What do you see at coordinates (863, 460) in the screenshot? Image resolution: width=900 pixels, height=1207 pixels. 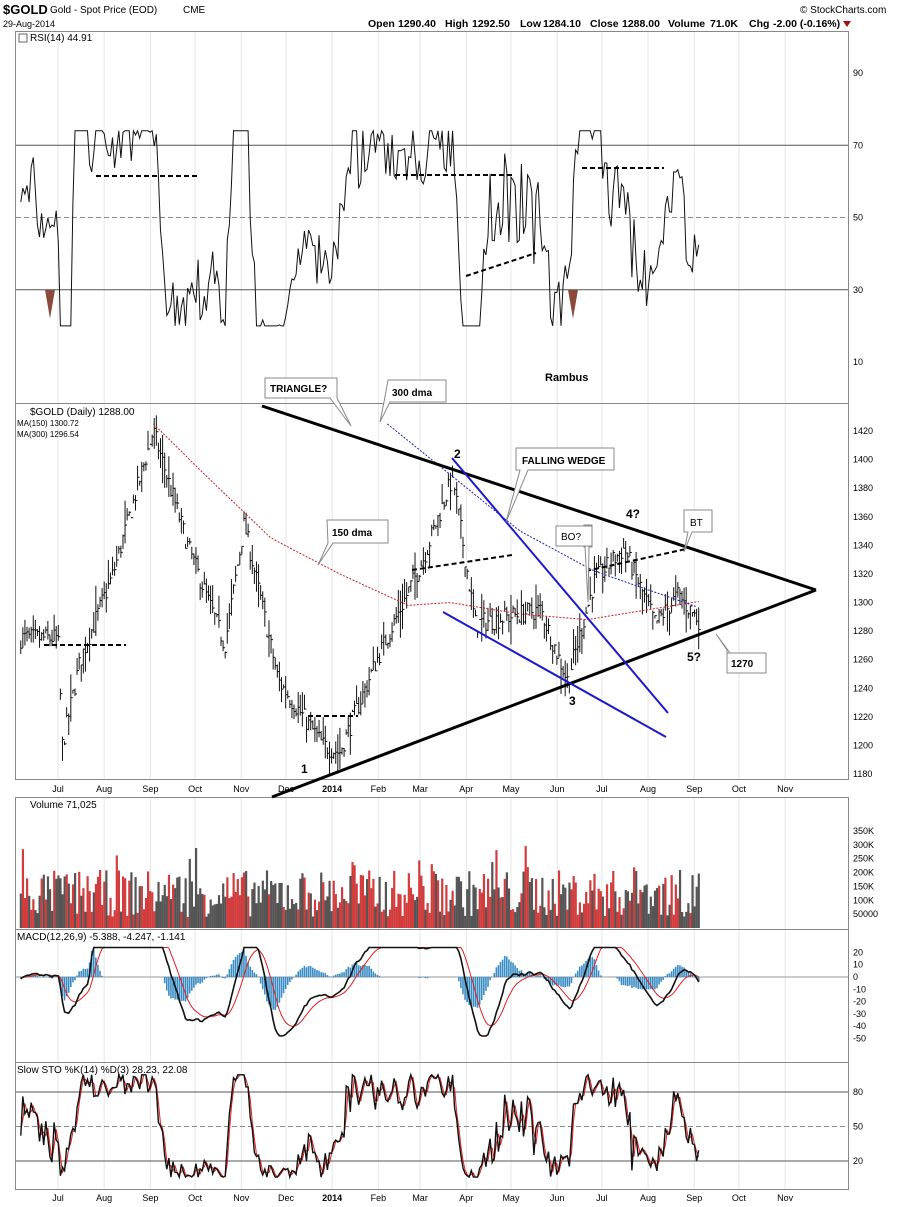 I see `y-tick-label: 1400` at bounding box center [863, 460].